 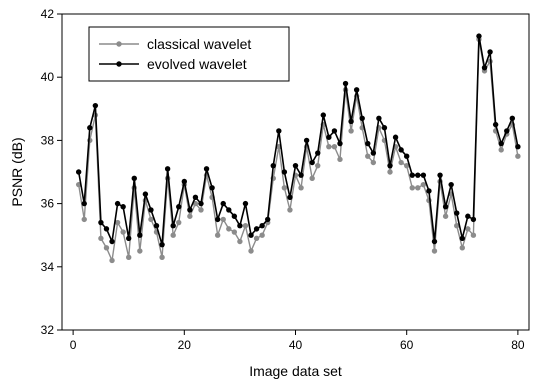 I want to click on y-tick-label: 40, so click(x=48, y=77).